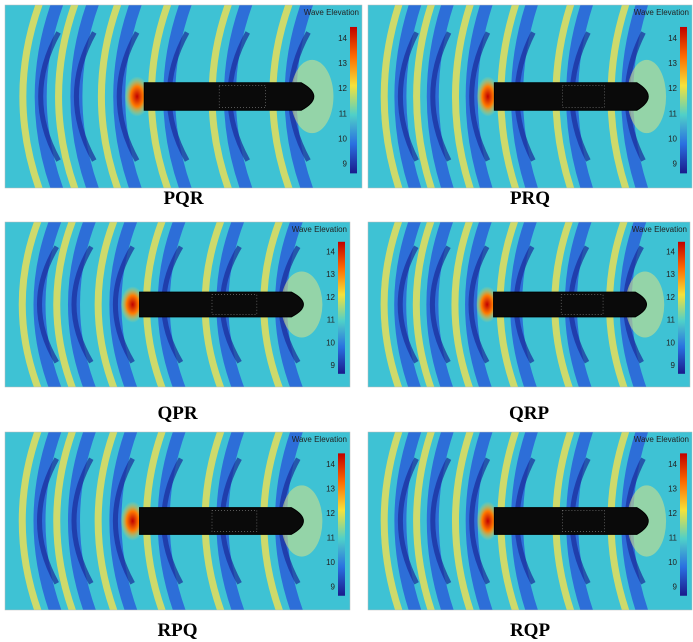 The image size is (693, 642). Describe the element at coordinates (530, 198) in the screenshot. I see `panel-label: PRQ` at that location.